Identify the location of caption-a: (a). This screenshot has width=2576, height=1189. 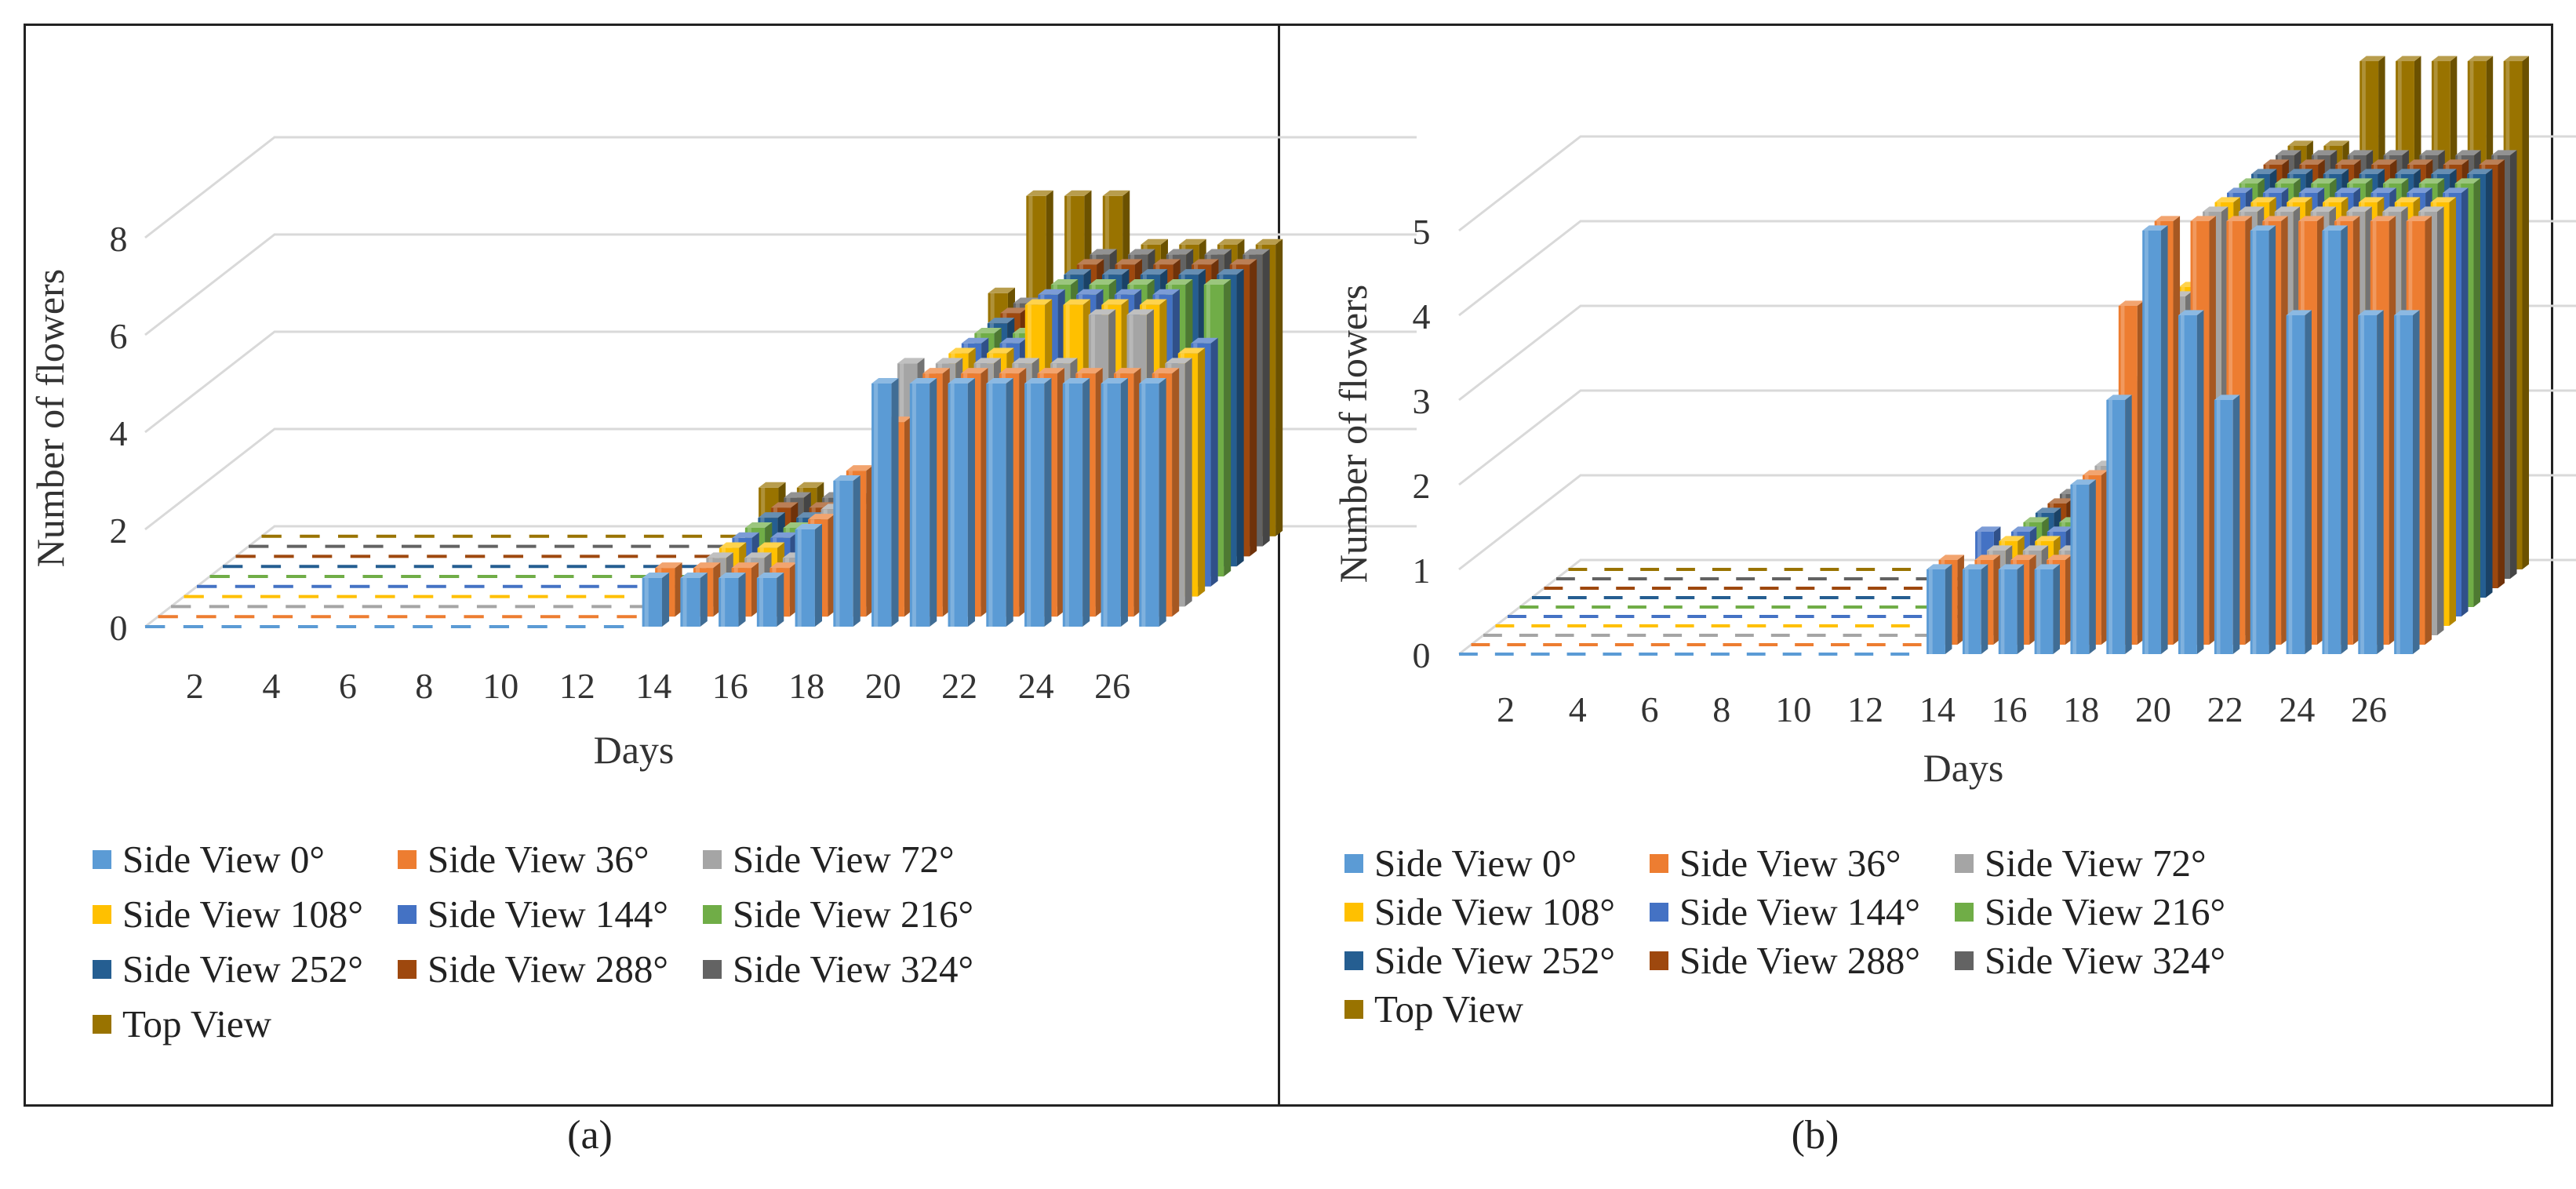
(590, 1135).